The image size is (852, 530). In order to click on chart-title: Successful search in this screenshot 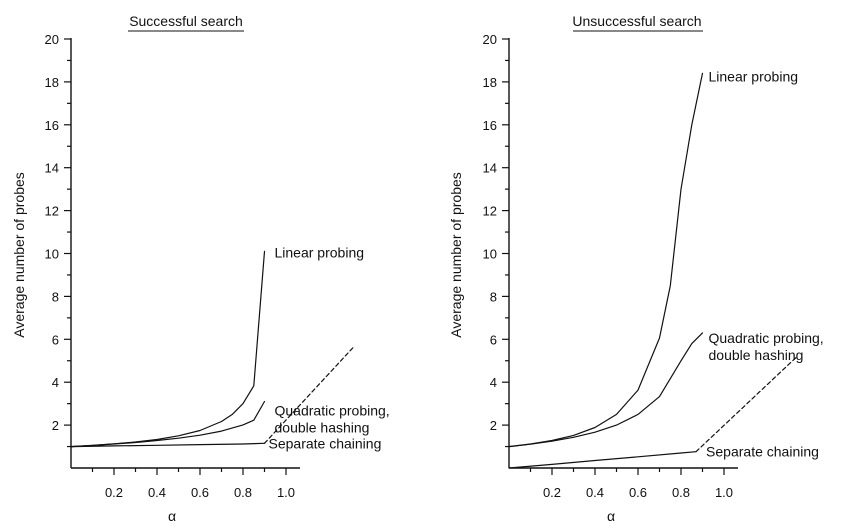, I will do `click(186, 21)`.